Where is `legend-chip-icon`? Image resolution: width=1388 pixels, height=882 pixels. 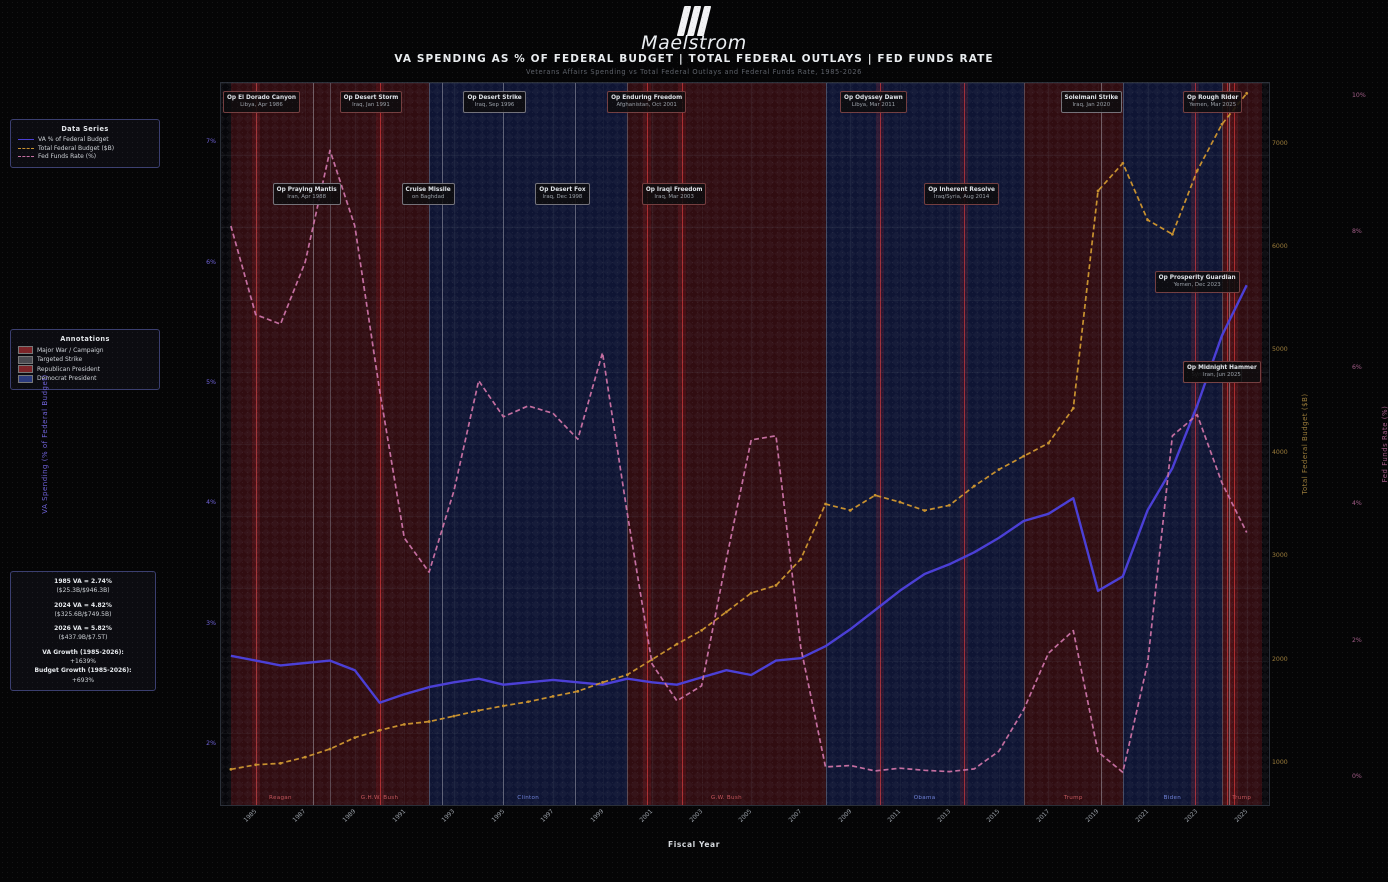
legend-chip-icon is located at coordinates (25, 350).